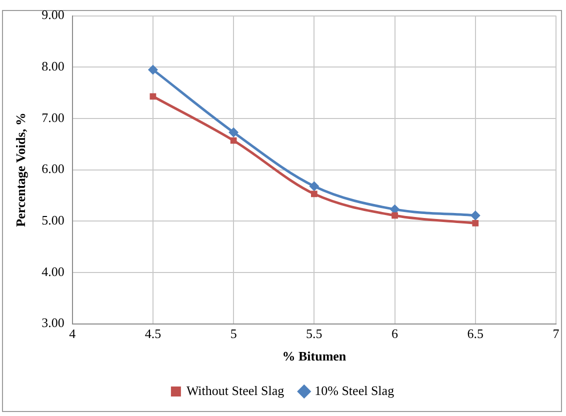  Describe the element at coordinates (53, 220) in the screenshot. I see `y-tick-label: 5.00` at that location.